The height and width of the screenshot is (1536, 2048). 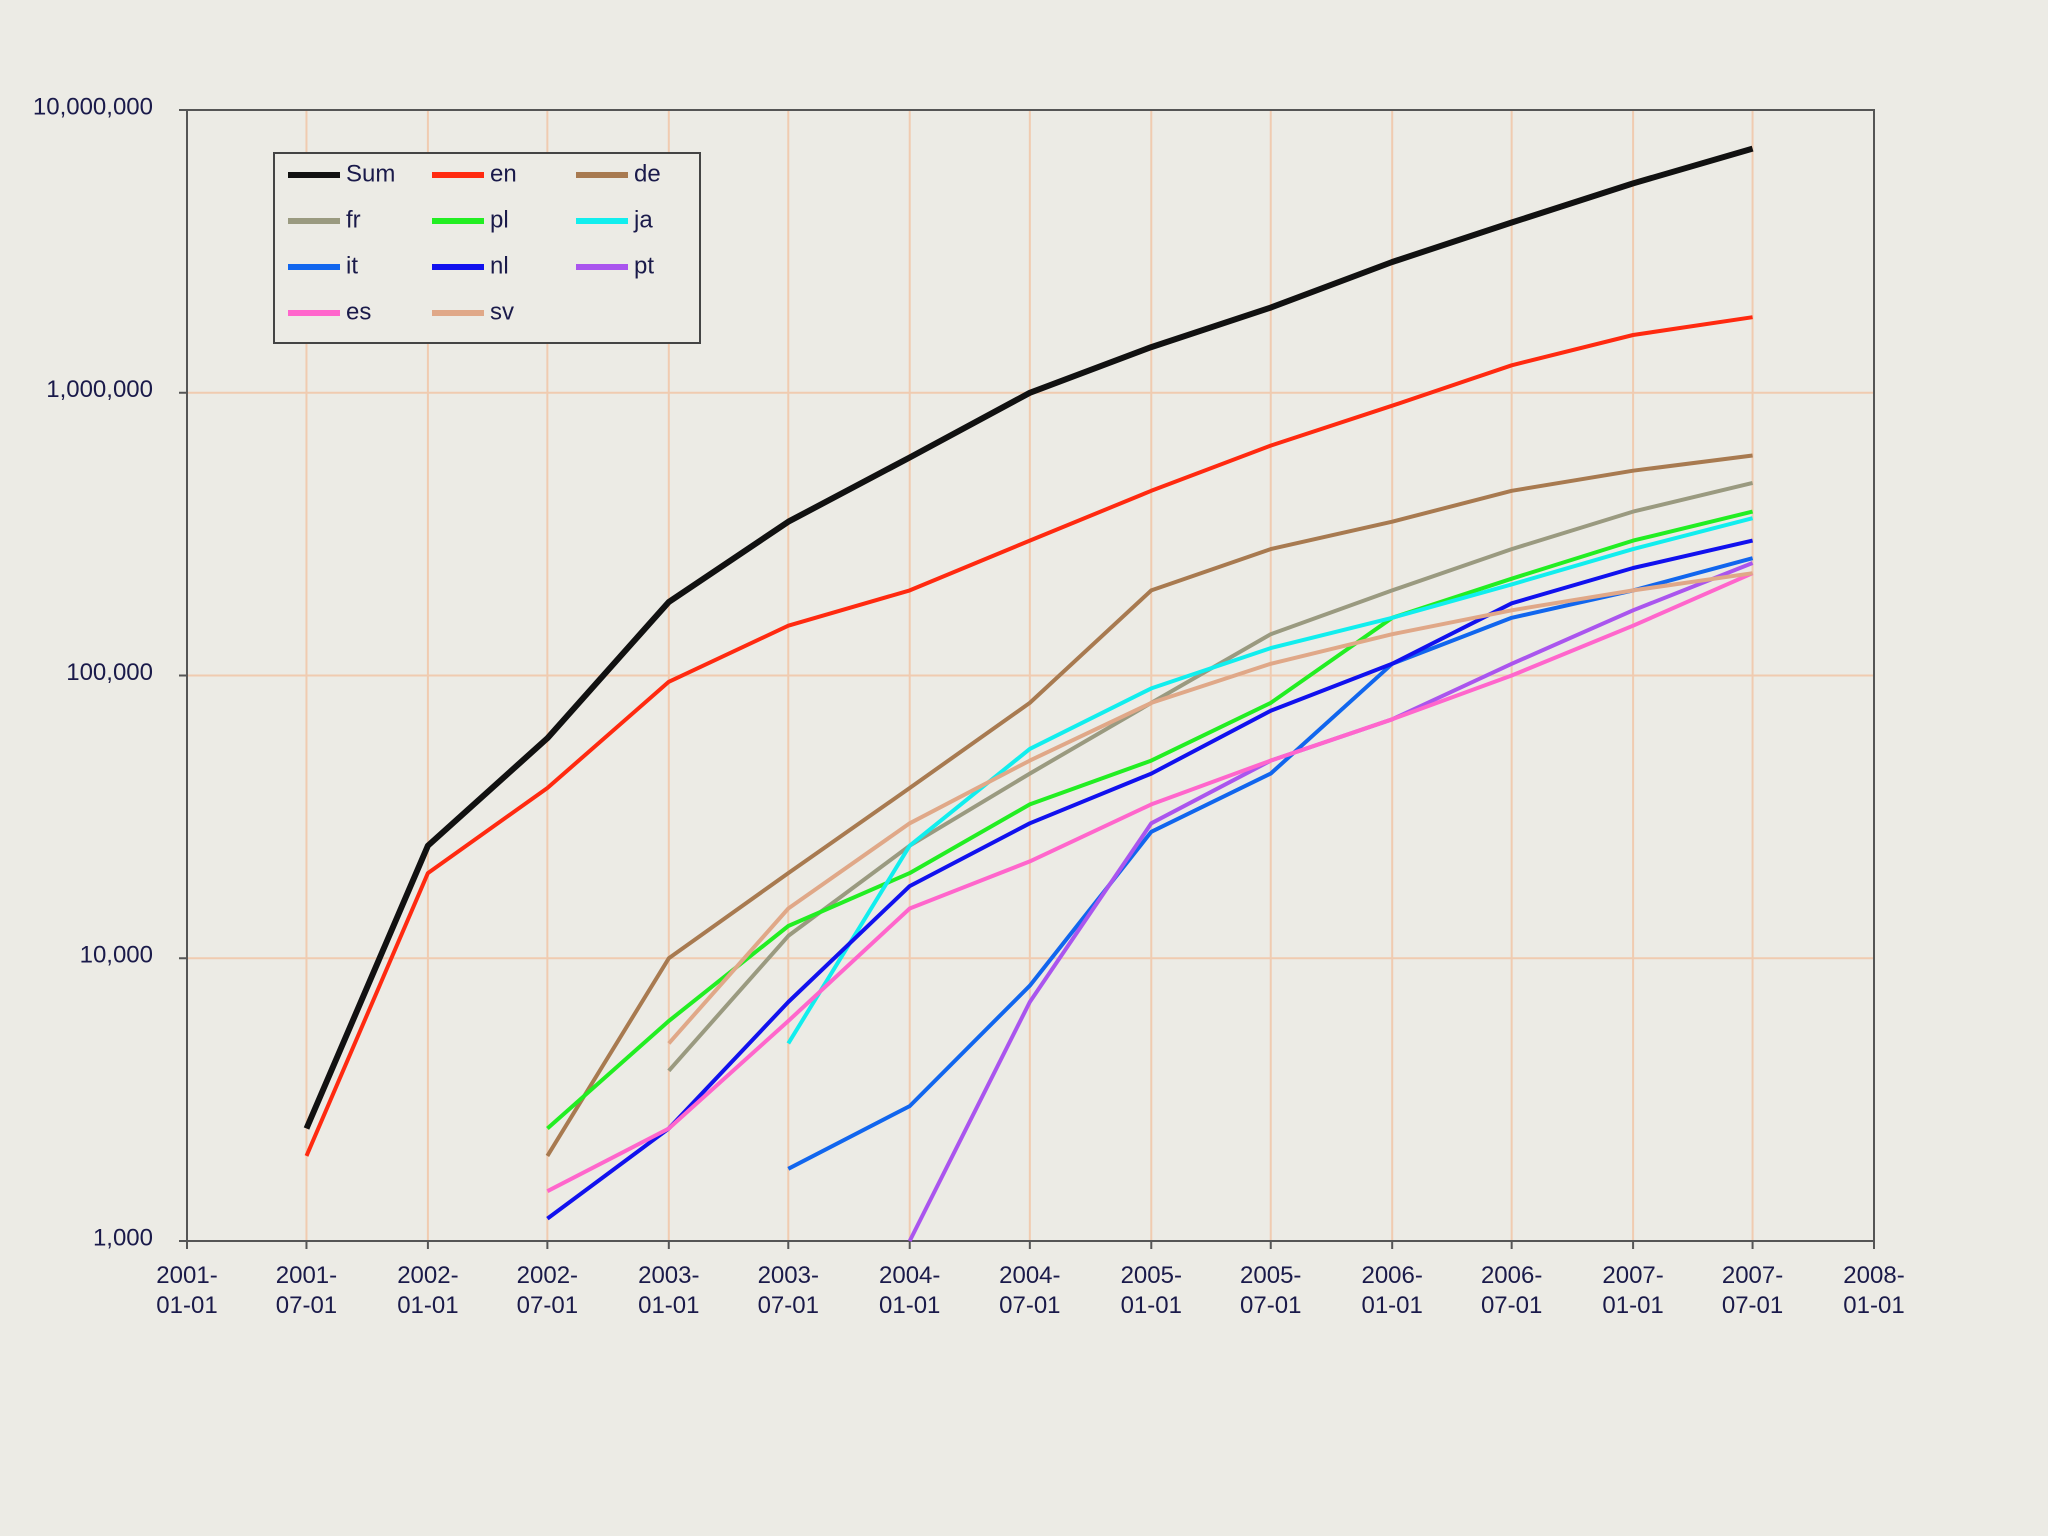 What do you see at coordinates (187, 1290) in the screenshot?
I see `x-tick-label: 2001-01-01` at bounding box center [187, 1290].